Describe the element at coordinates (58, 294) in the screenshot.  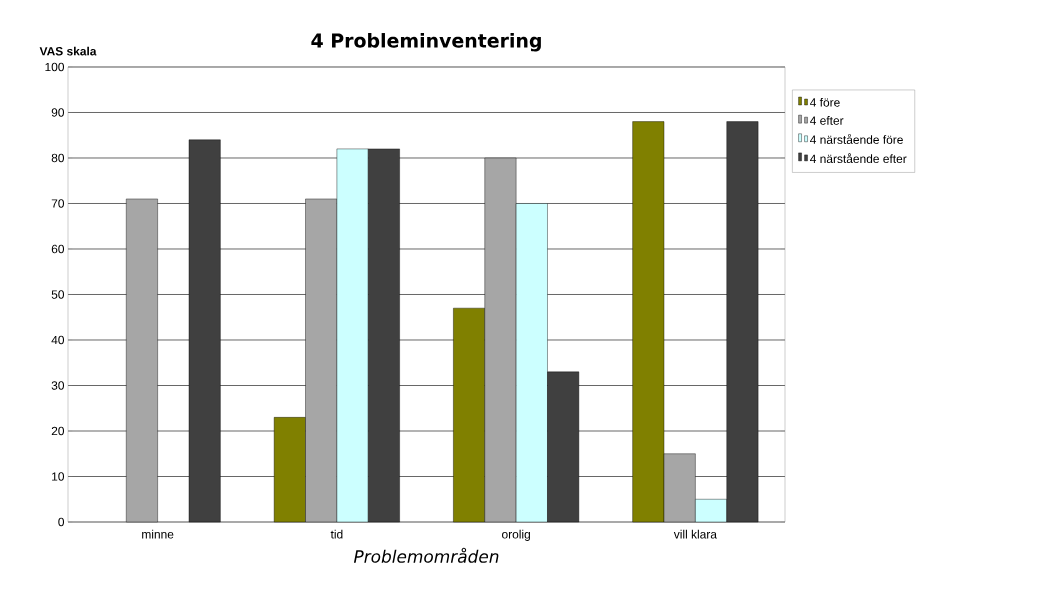
I see `y-tick-label: 50` at that location.